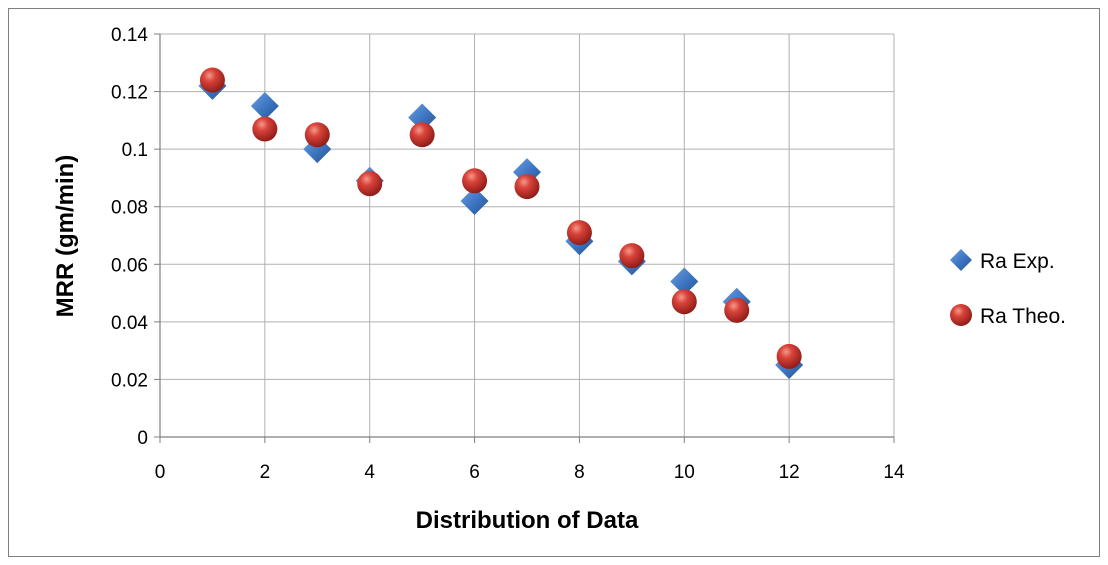 This screenshot has height=565, width=1108. Describe the element at coordinates (129, 380) in the screenshot. I see `y-tick-label: 0.02` at that location.